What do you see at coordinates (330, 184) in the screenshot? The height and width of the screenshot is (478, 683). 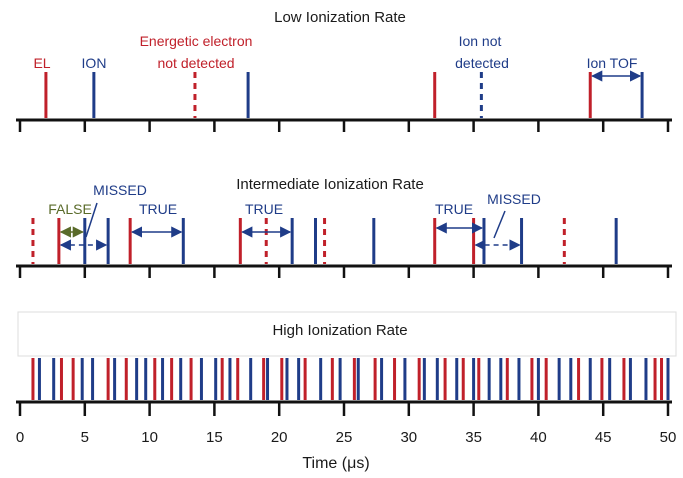 I see `panel-intermediate-title: Intermediate Ionization Rate` at bounding box center [330, 184].